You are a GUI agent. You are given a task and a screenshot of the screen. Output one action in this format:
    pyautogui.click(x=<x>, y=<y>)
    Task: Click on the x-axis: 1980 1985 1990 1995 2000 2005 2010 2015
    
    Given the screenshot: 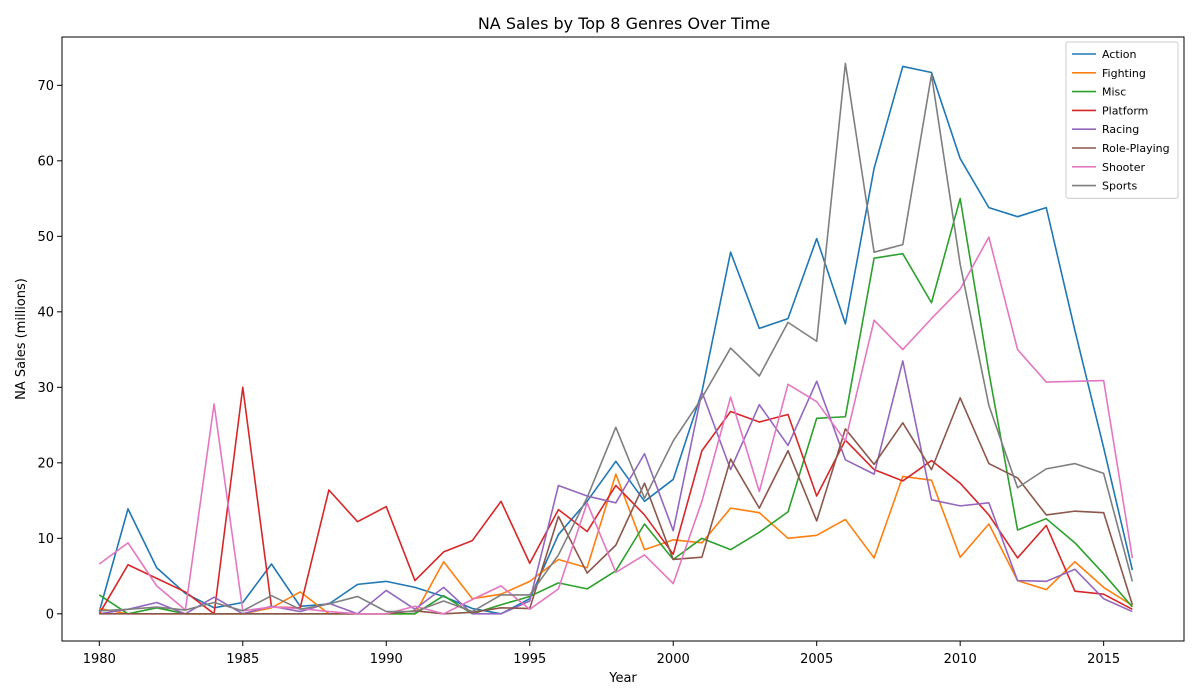 What is the action you would take?
    pyautogui.click(x=601, y=654)
    